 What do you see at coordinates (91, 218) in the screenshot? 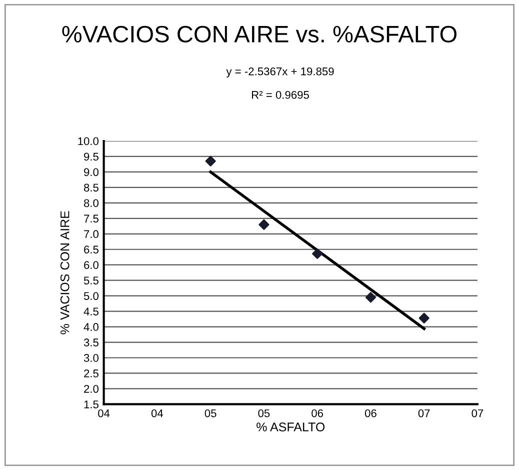
I see `y-tick-label: 7.5` at bounding box center [91, 218].